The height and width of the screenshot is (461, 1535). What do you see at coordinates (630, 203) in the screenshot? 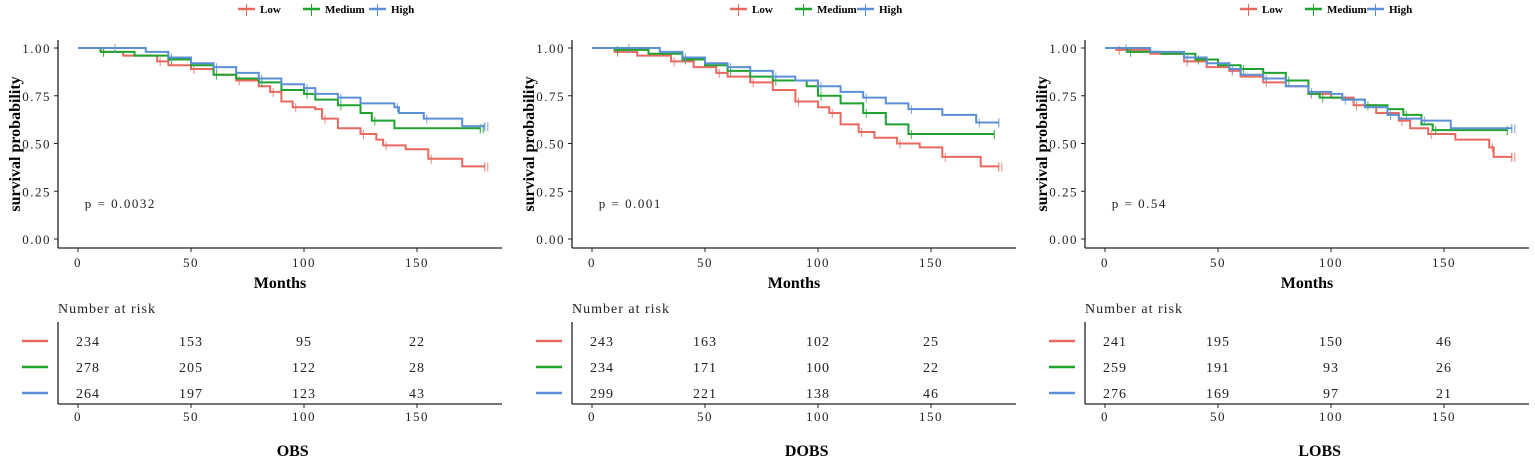
I see `p-value: p = 0.001` at bounding box center [630, 203].